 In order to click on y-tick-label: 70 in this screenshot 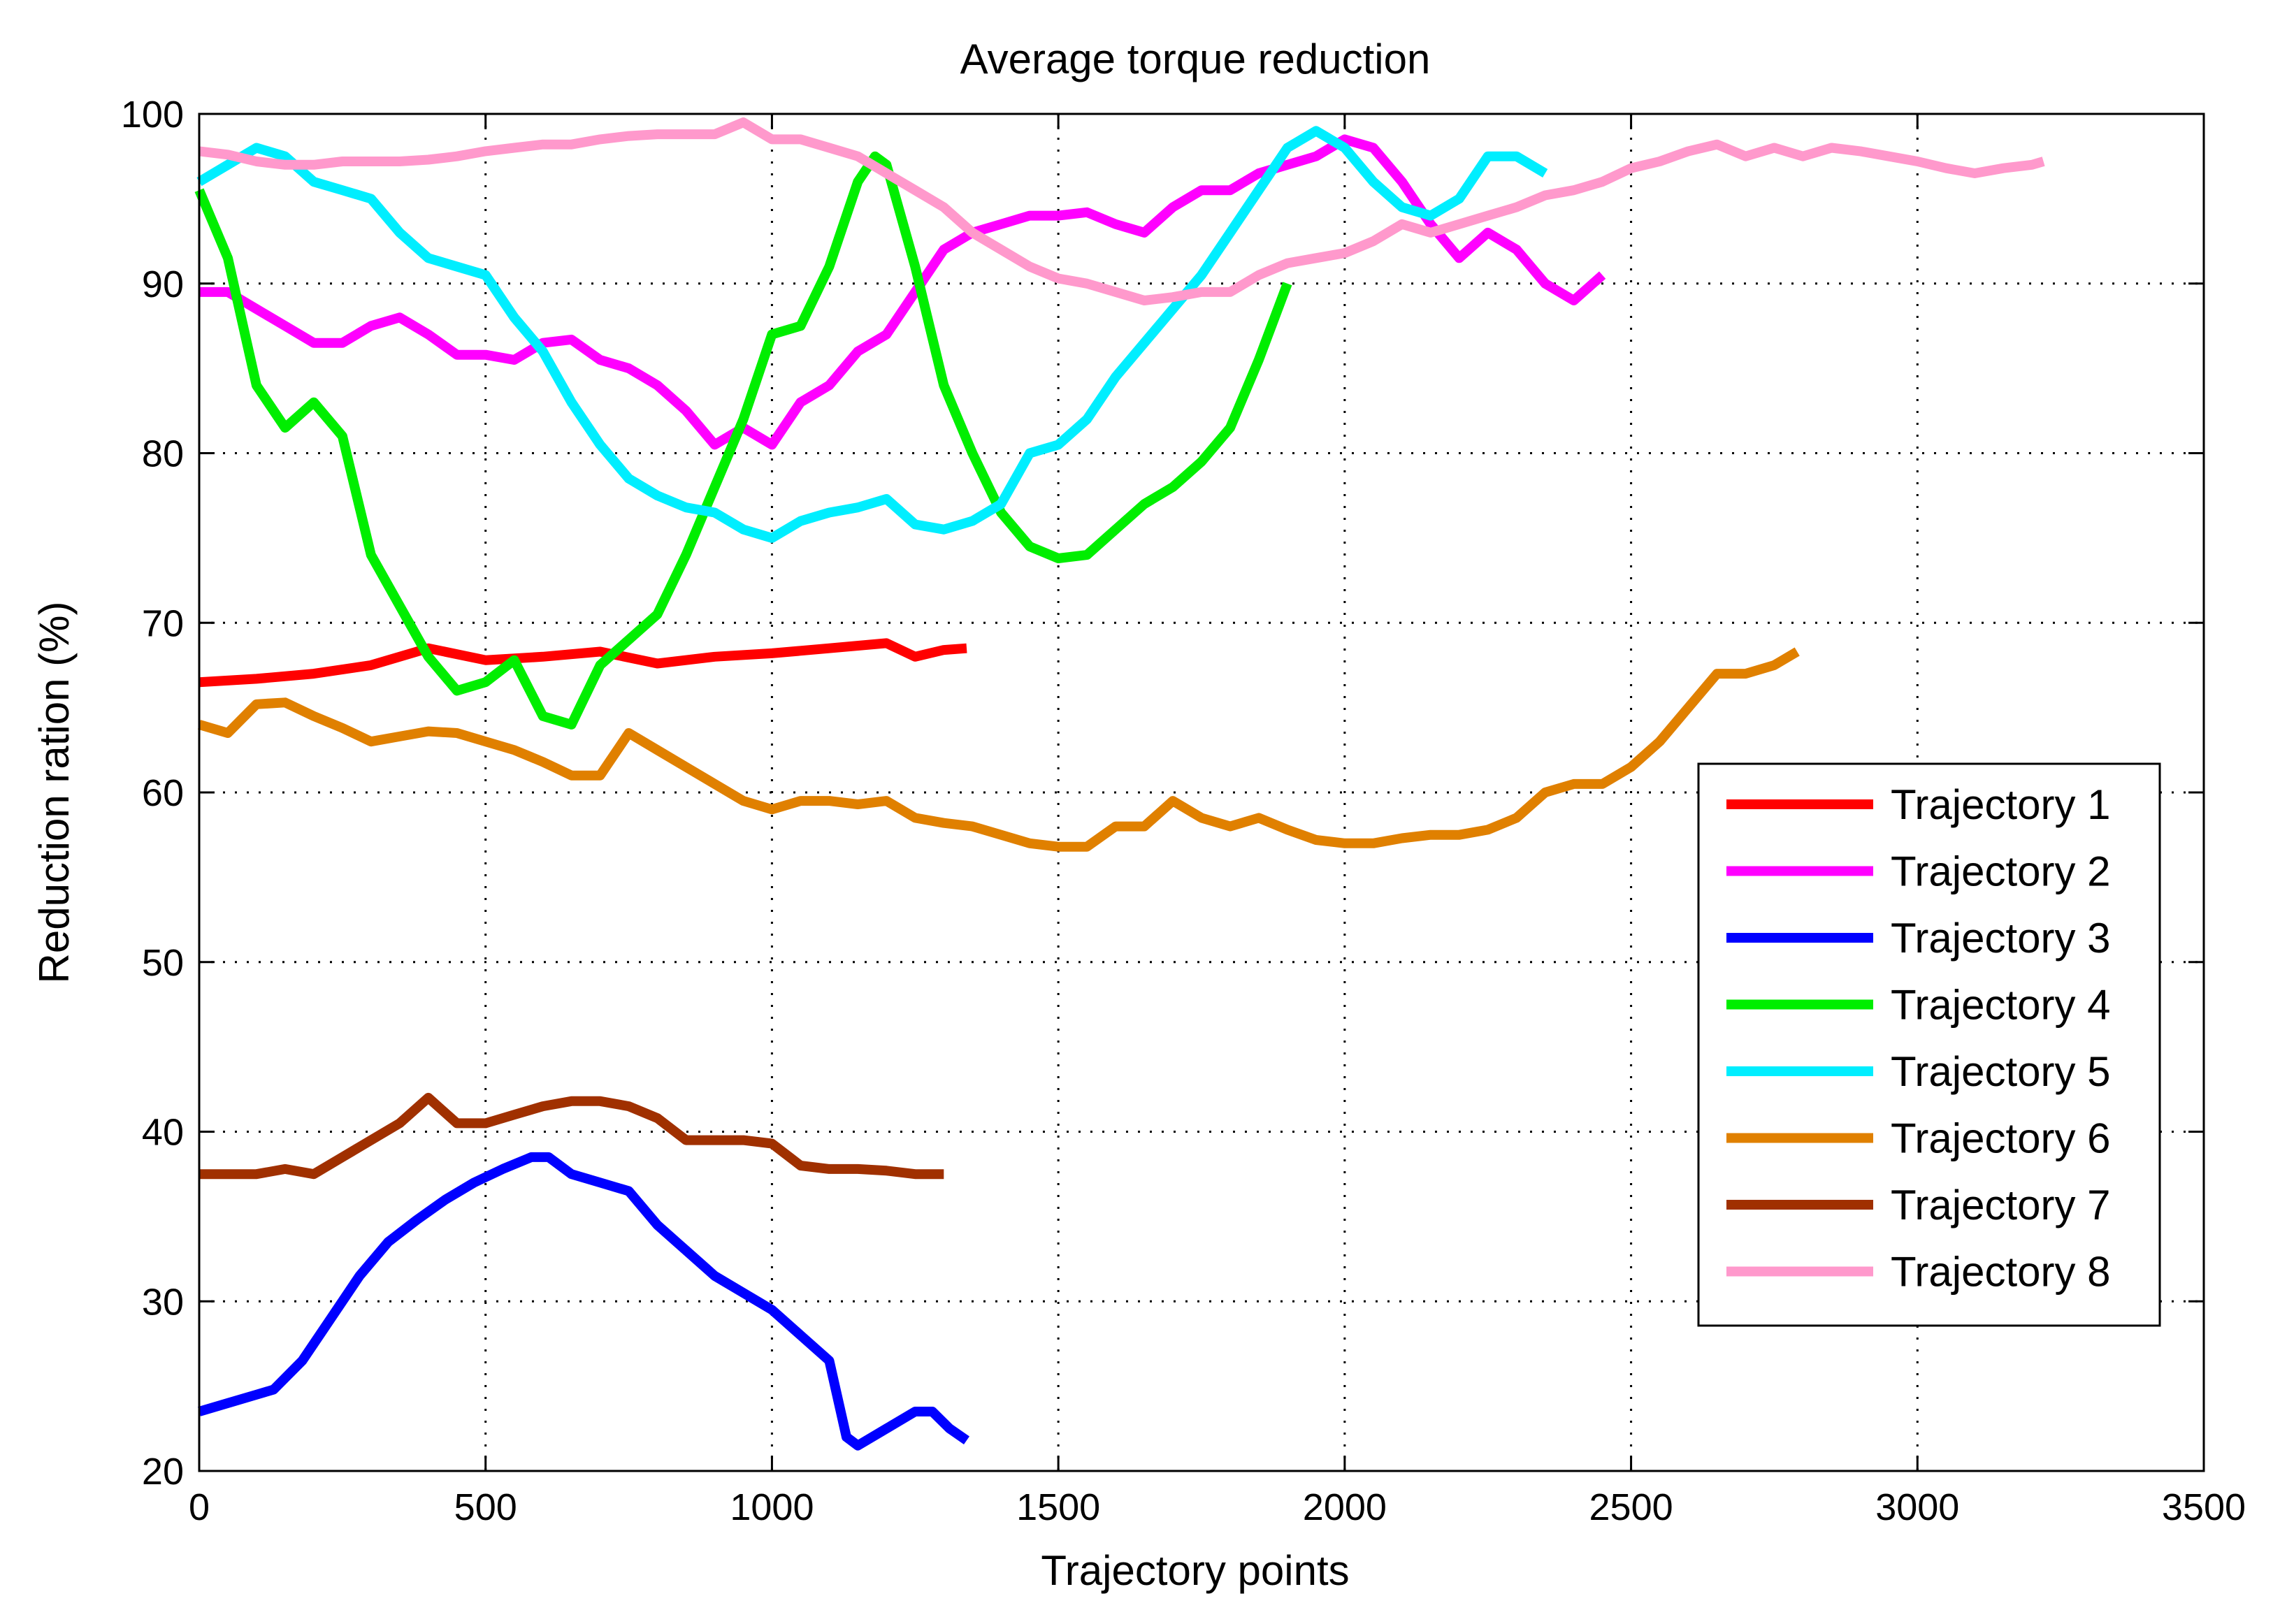, I will do `click(163, 623)`.